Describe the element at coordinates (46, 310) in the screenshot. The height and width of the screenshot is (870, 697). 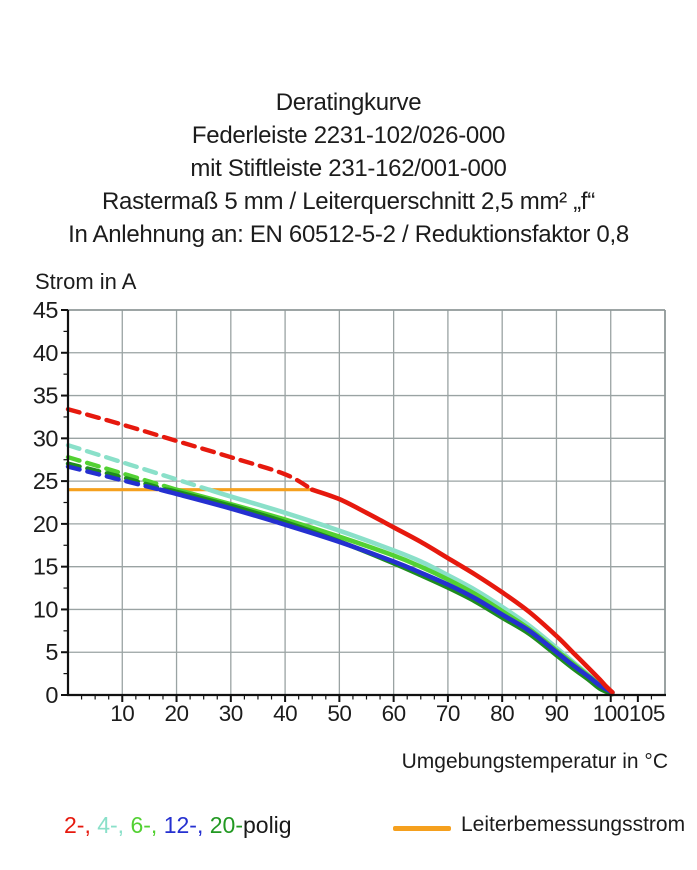
I see `y-tick-label: 45` at that location.